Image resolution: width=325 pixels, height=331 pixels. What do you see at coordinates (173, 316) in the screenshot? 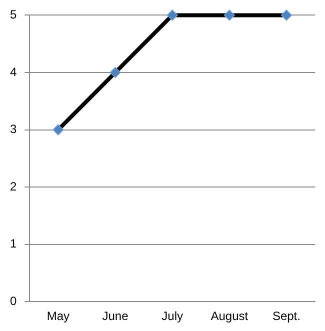
I see `x-tick-label: July` at bounding box center [173, 316].